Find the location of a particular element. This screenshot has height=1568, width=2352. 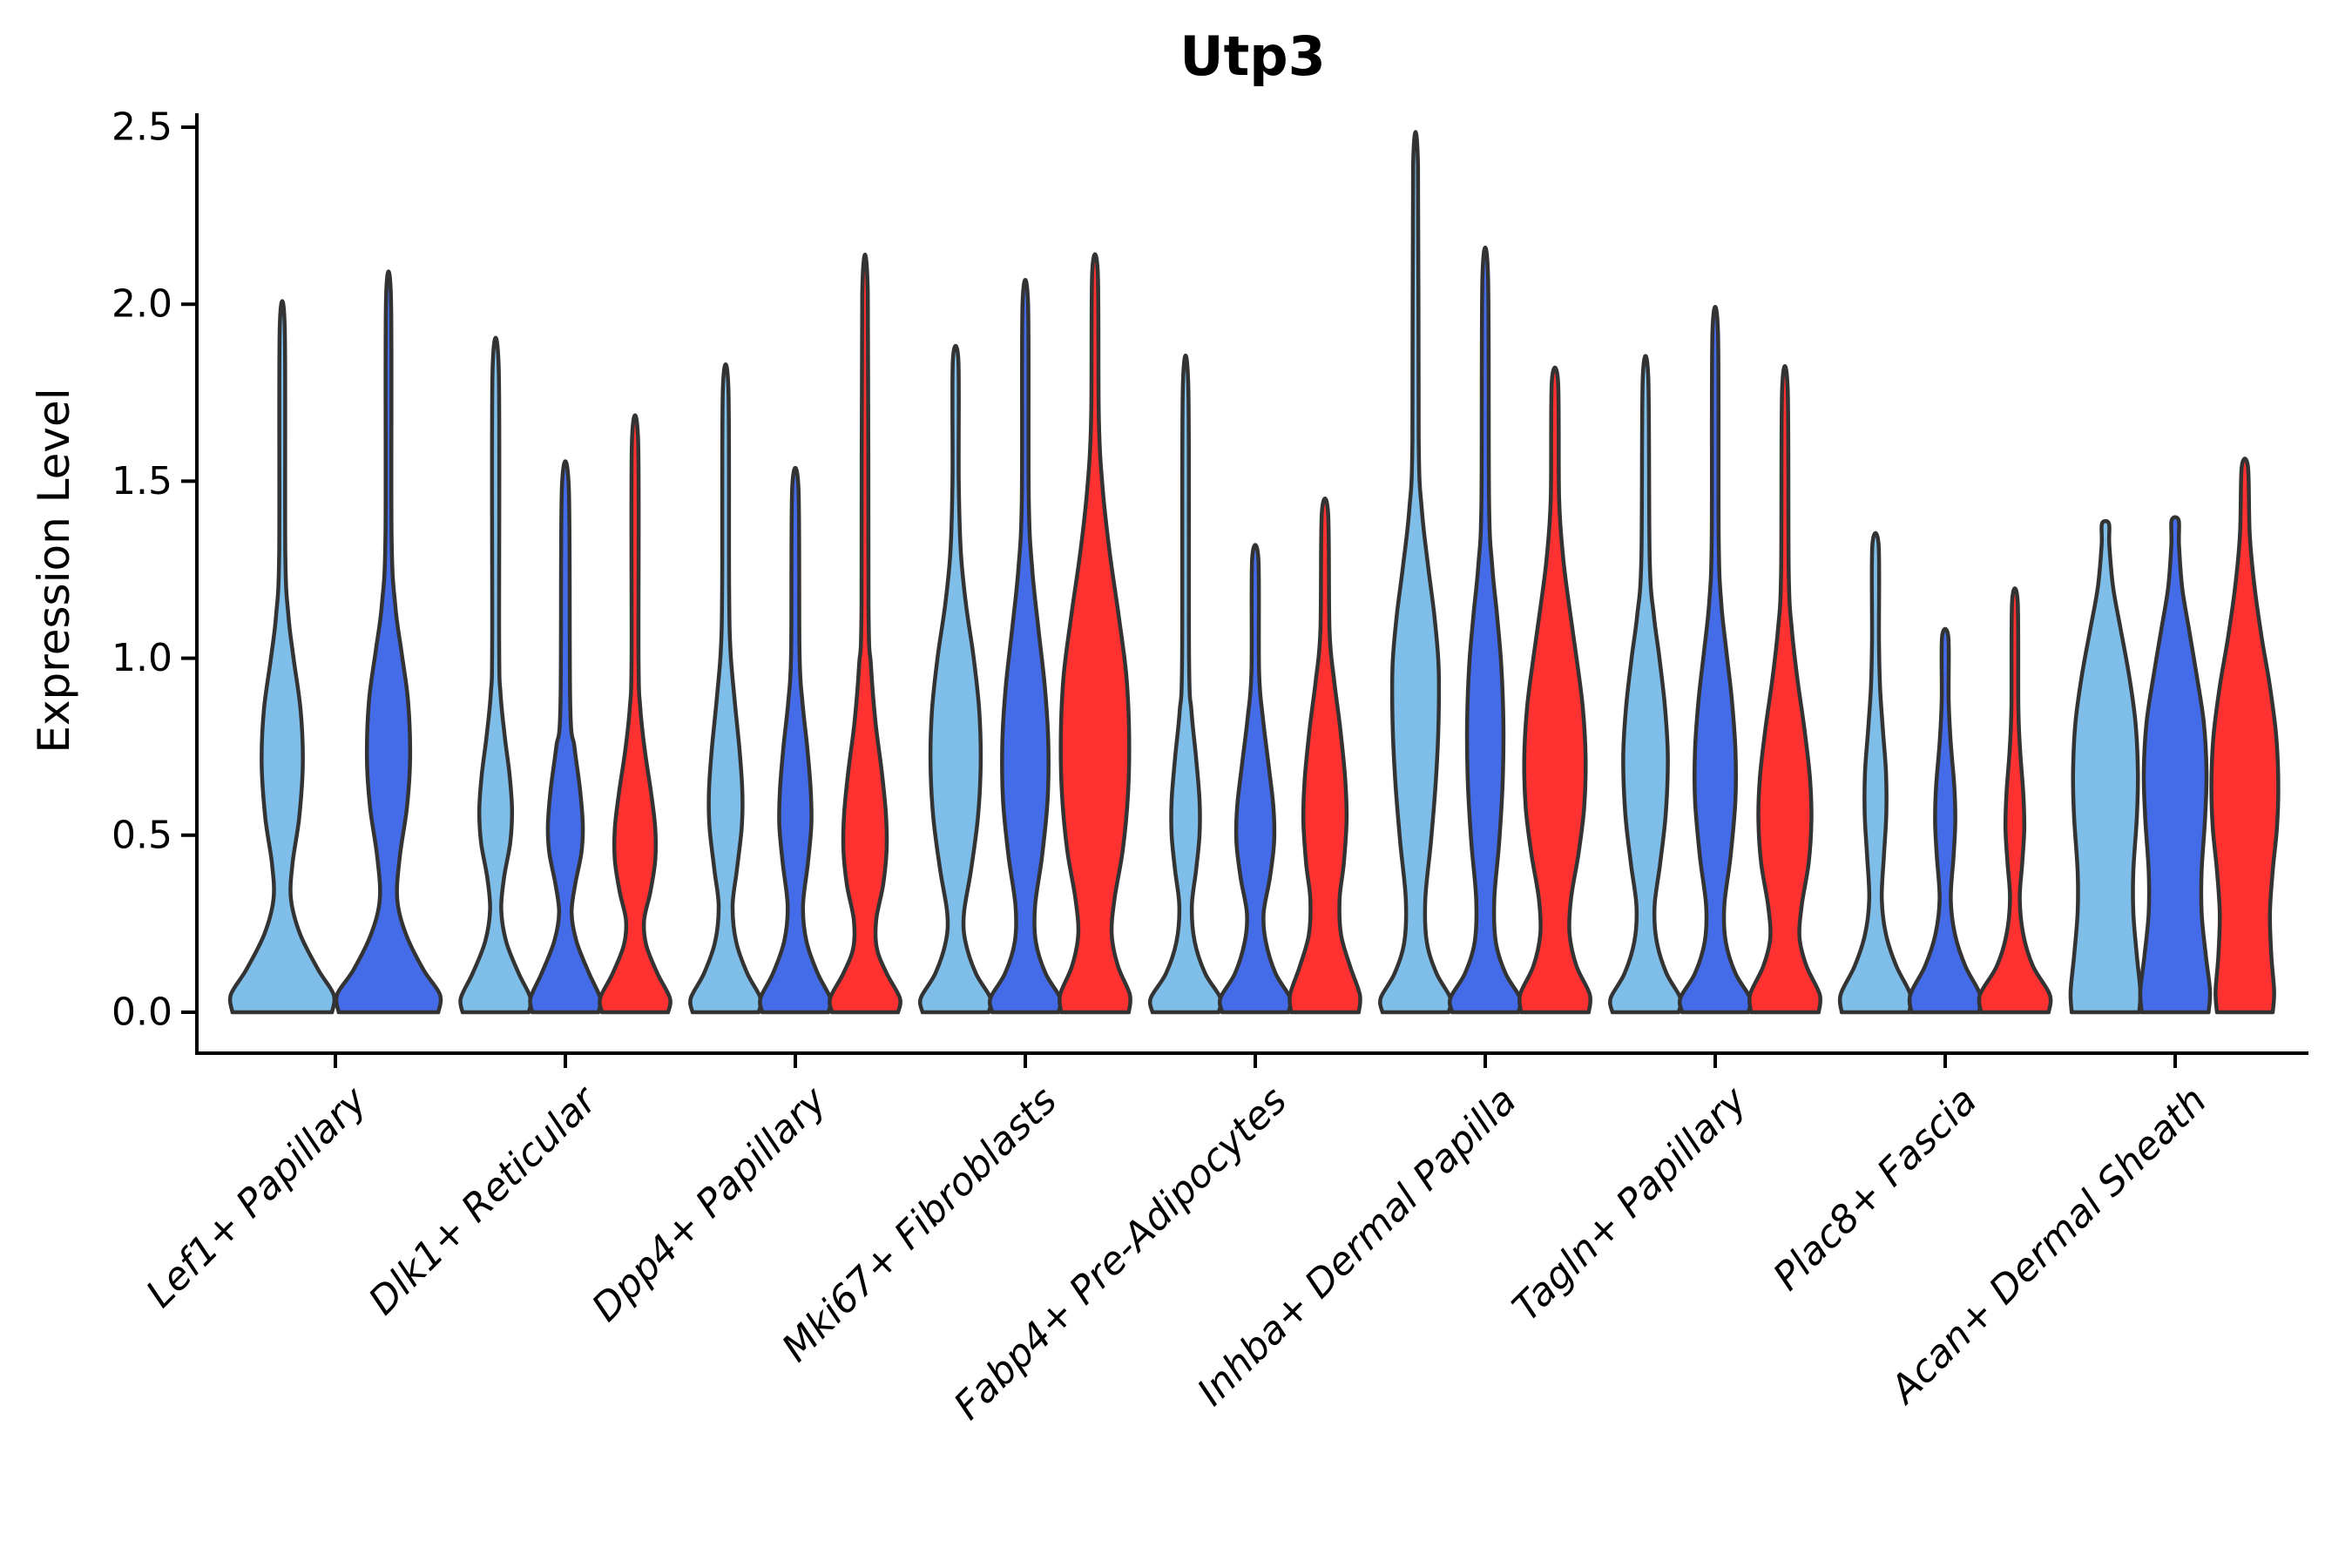

violin-Dlk1+ Reticular-royal_blue is located at coordinates (565, 737).